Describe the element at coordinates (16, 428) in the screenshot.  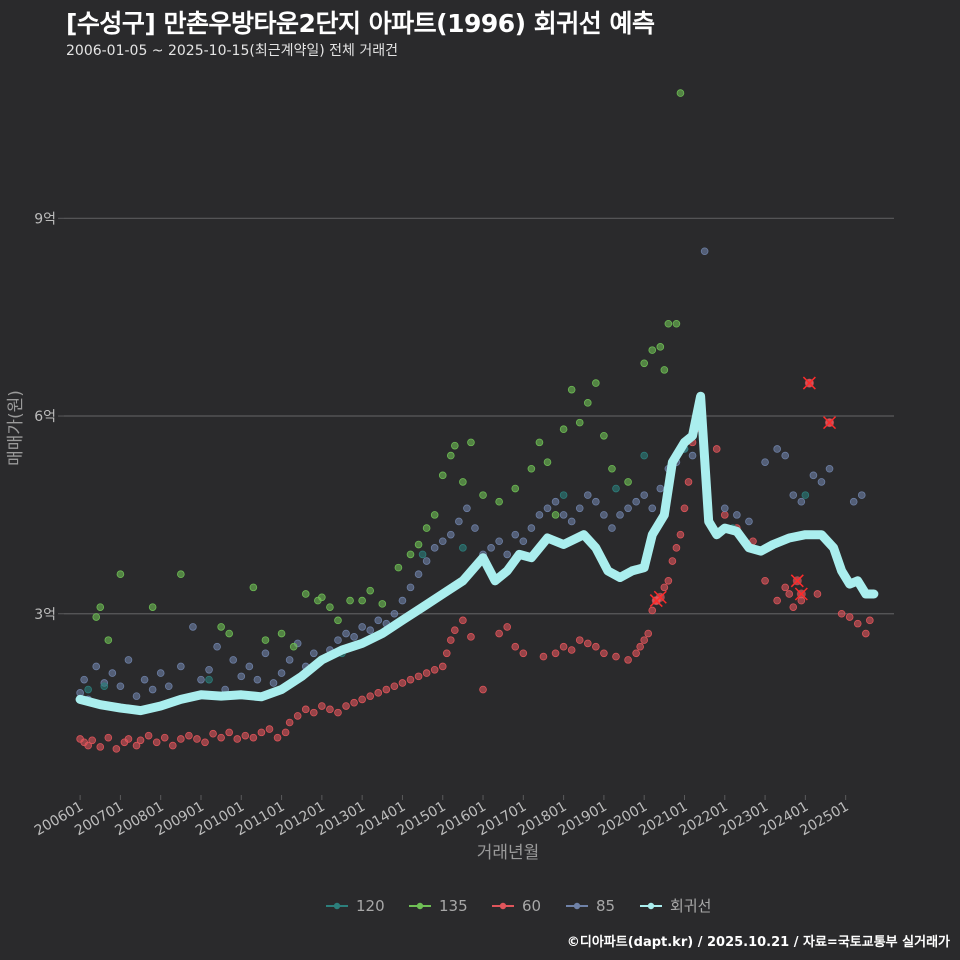
I see `y-axis-title: 매매가(원)` at that location.